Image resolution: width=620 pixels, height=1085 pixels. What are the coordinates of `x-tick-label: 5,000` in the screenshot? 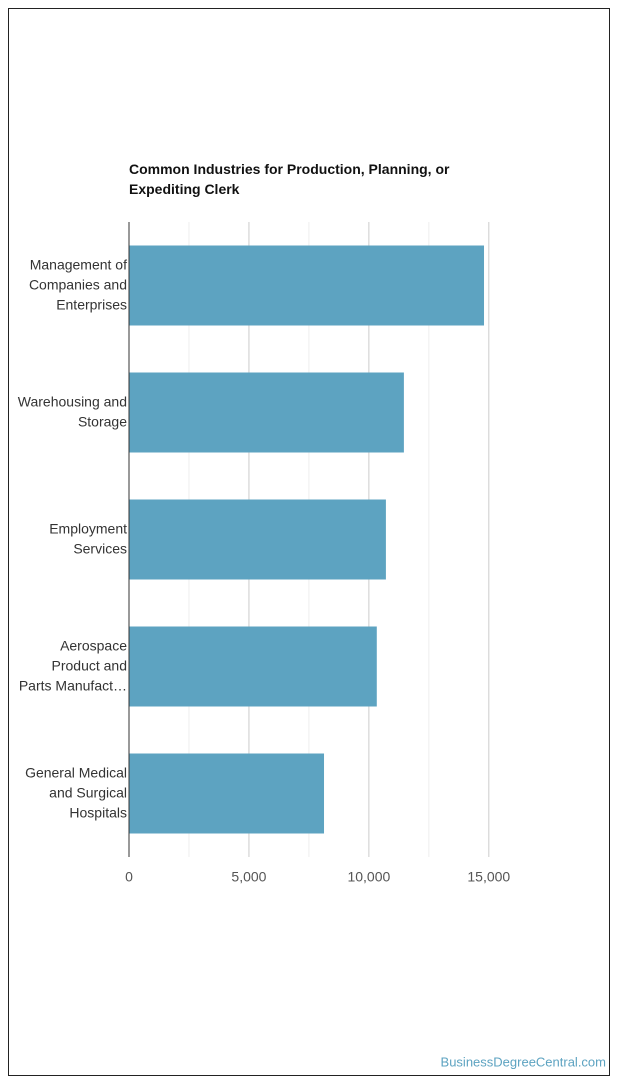 It's located at (248, 877).